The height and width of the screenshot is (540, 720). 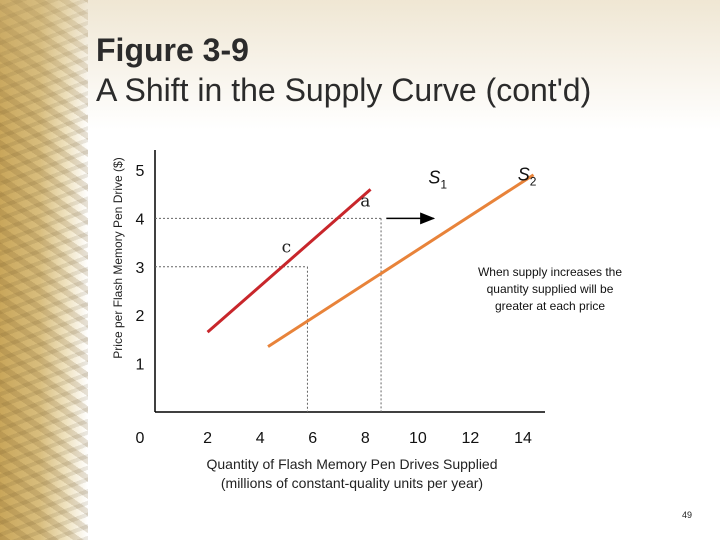 What do you see at coordinates (140, 316) in the screenshot?
I see `y-tick-label: 2` at bounding box center [140, 316].